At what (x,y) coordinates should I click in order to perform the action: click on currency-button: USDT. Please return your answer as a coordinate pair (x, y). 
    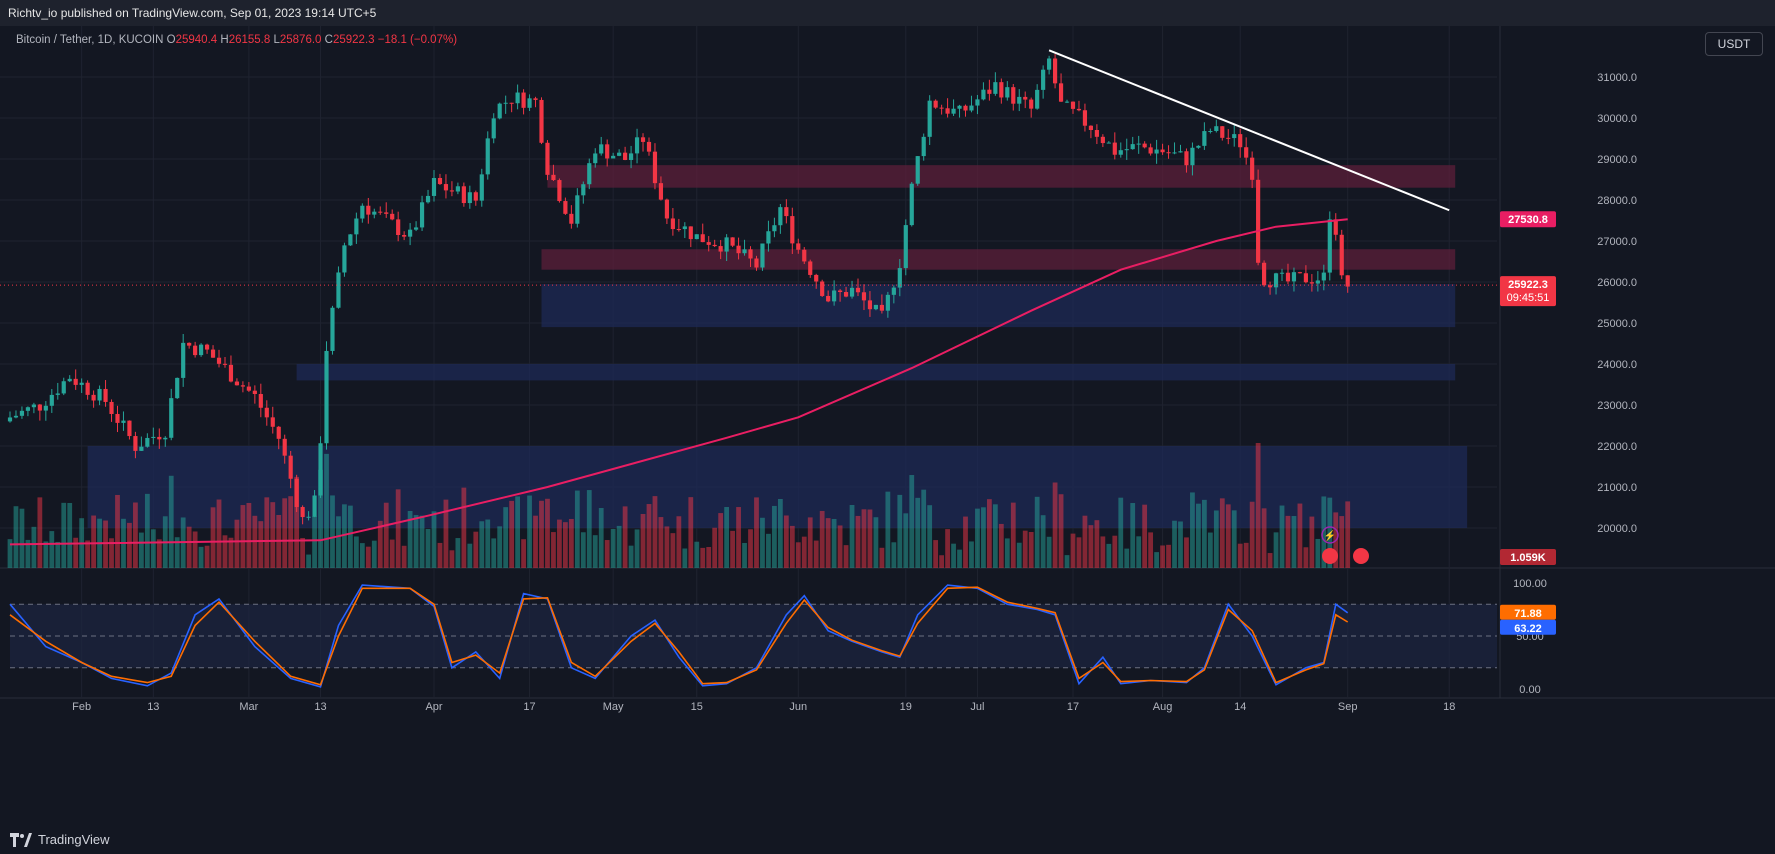
    Looking at the image, I should click on (1734, 44).